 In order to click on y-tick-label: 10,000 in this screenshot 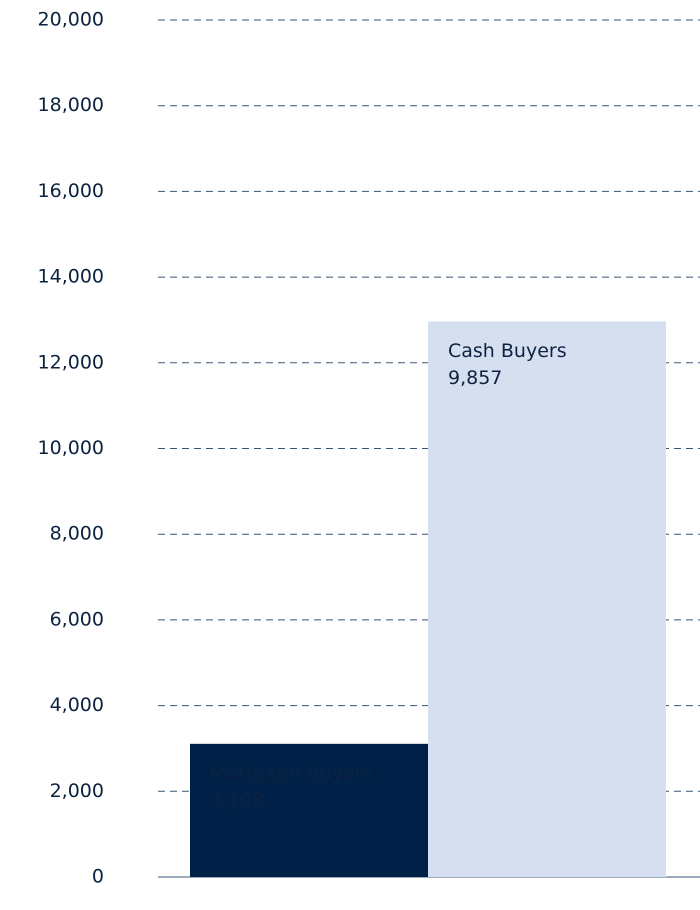, I will do `click(71, 448)`.